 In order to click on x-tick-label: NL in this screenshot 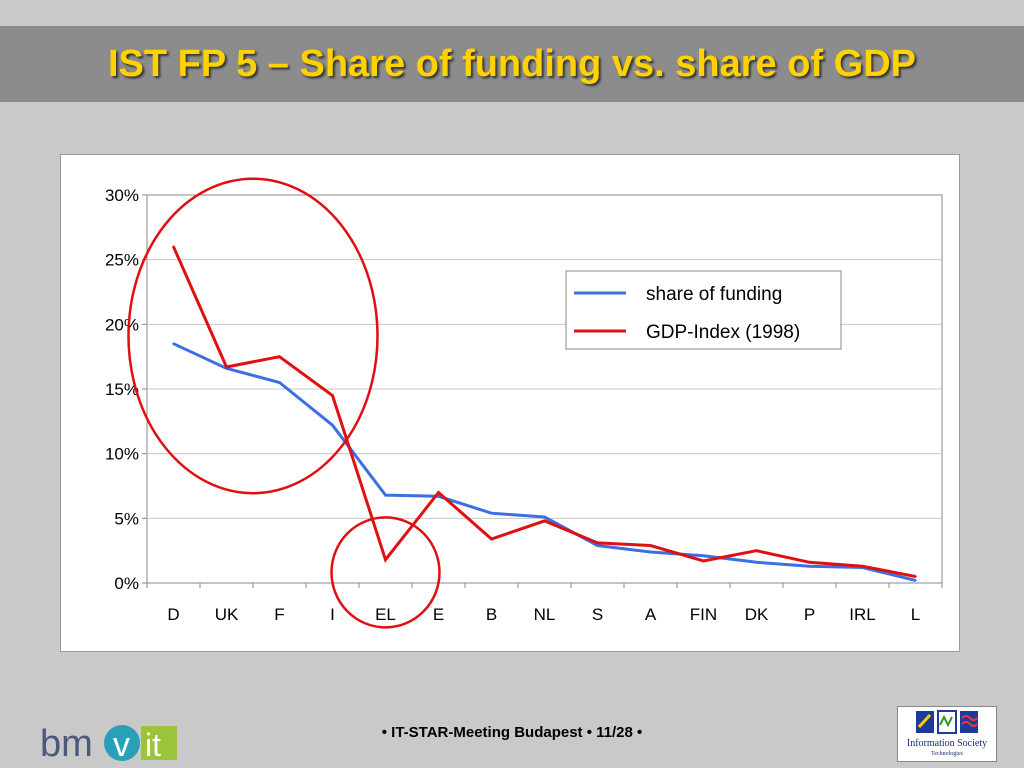, I will do `click(545, 614)`.